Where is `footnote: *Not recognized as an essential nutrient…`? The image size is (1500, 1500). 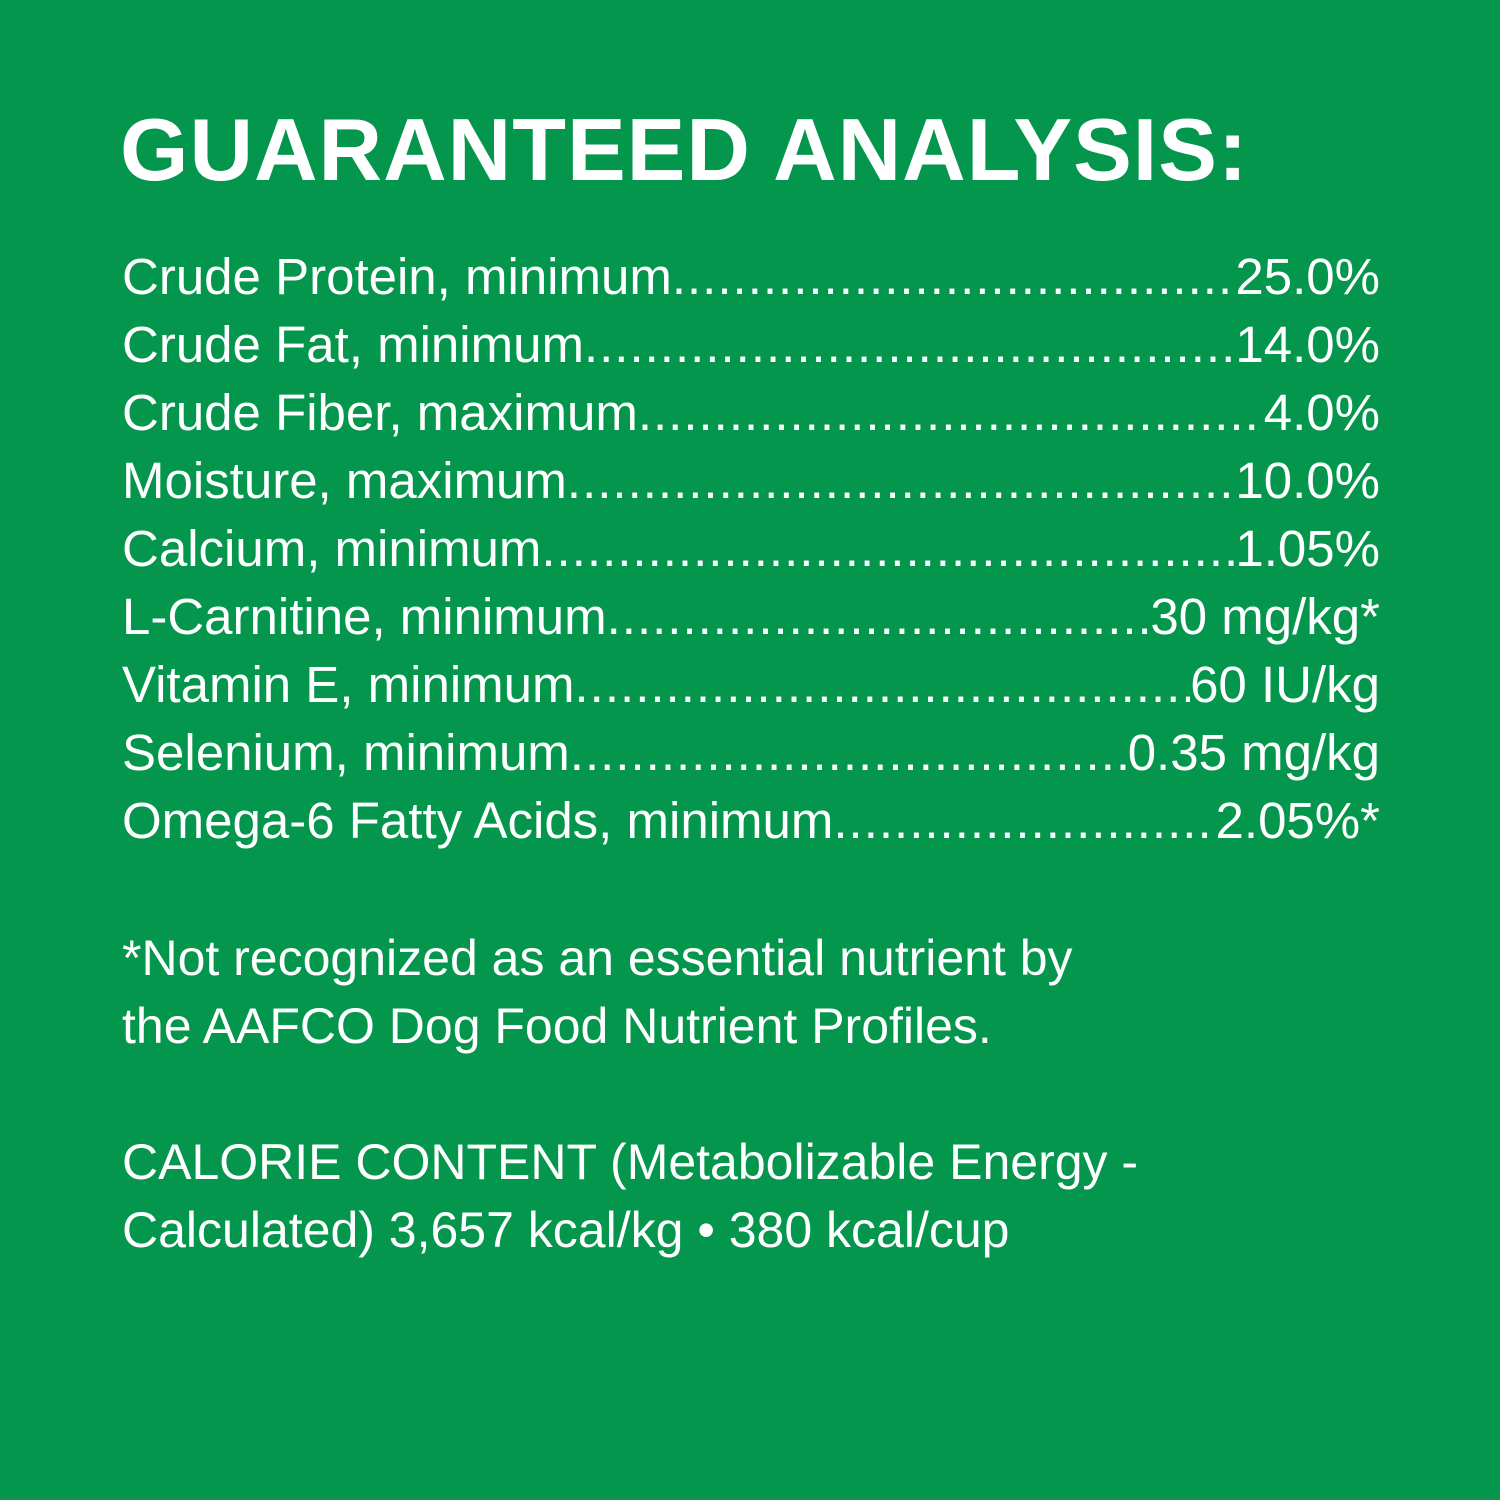
footnote: *Not recognized as an essential nutrient… is located at coordinates (597, 992).